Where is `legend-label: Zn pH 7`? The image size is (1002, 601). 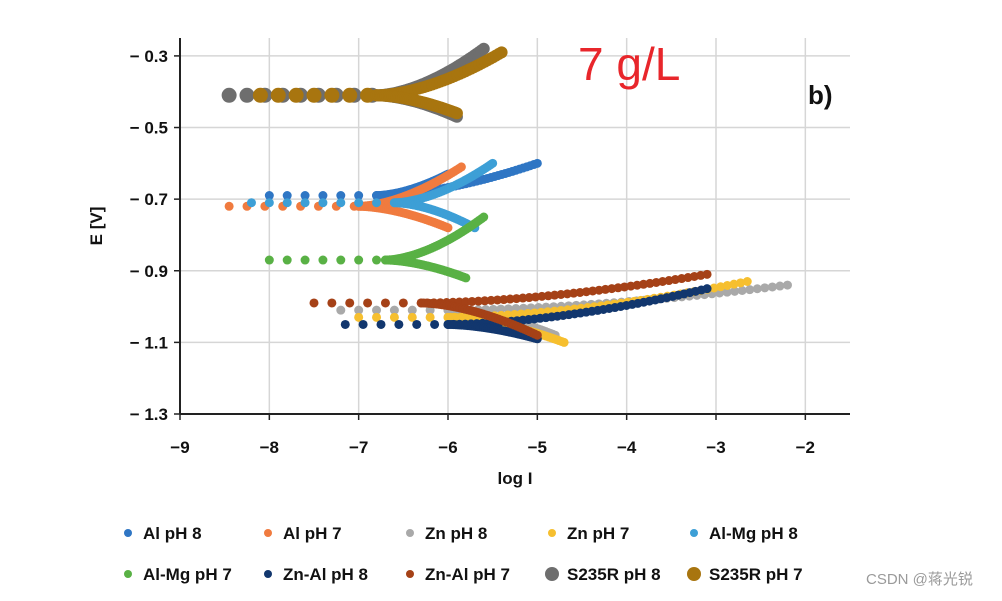 legend-label: Zn pH 7 is located at coordinates (598, 533).